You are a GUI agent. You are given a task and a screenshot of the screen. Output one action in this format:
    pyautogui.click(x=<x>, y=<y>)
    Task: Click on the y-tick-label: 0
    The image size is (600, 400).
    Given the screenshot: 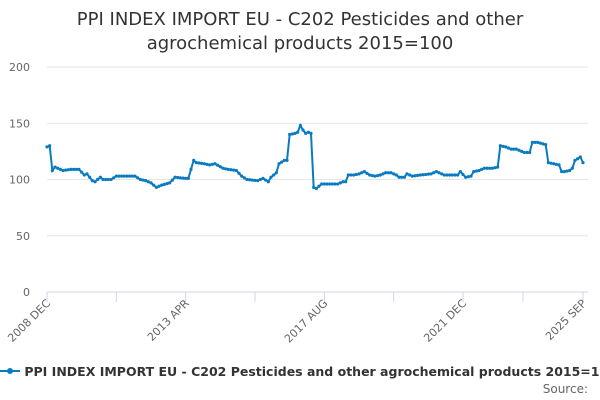 What is the action you would take?
    pyautogui.click(x=26, y=292)
    